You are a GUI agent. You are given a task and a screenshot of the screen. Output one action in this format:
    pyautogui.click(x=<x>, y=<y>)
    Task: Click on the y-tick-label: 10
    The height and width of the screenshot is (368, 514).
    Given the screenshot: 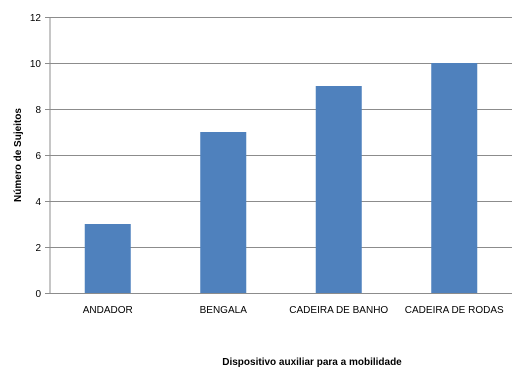 What is the action you would take?
    pyautogui.click(x=36, y=64)
    